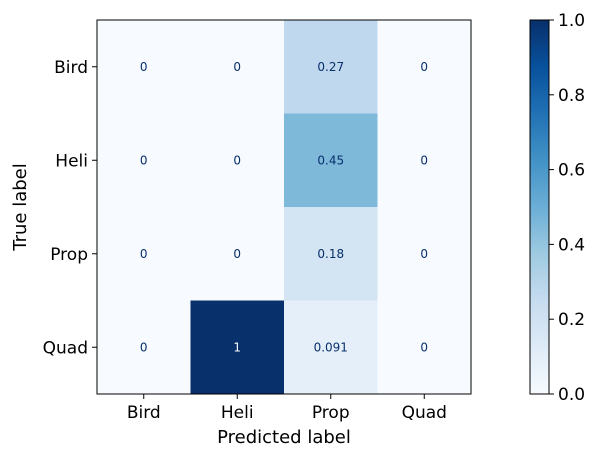 This screenshot has height=450, width=606. I want to click on cell-value-label: 1, so click(237, 347).